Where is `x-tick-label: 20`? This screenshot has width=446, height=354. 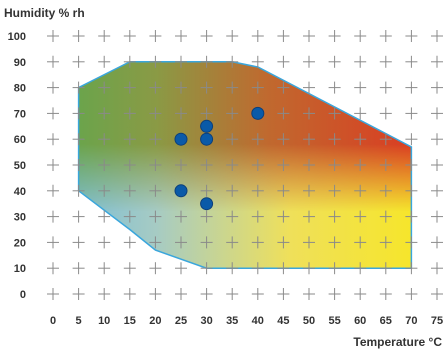 x-tick-label: 20 is located at coordinates (155, 321).